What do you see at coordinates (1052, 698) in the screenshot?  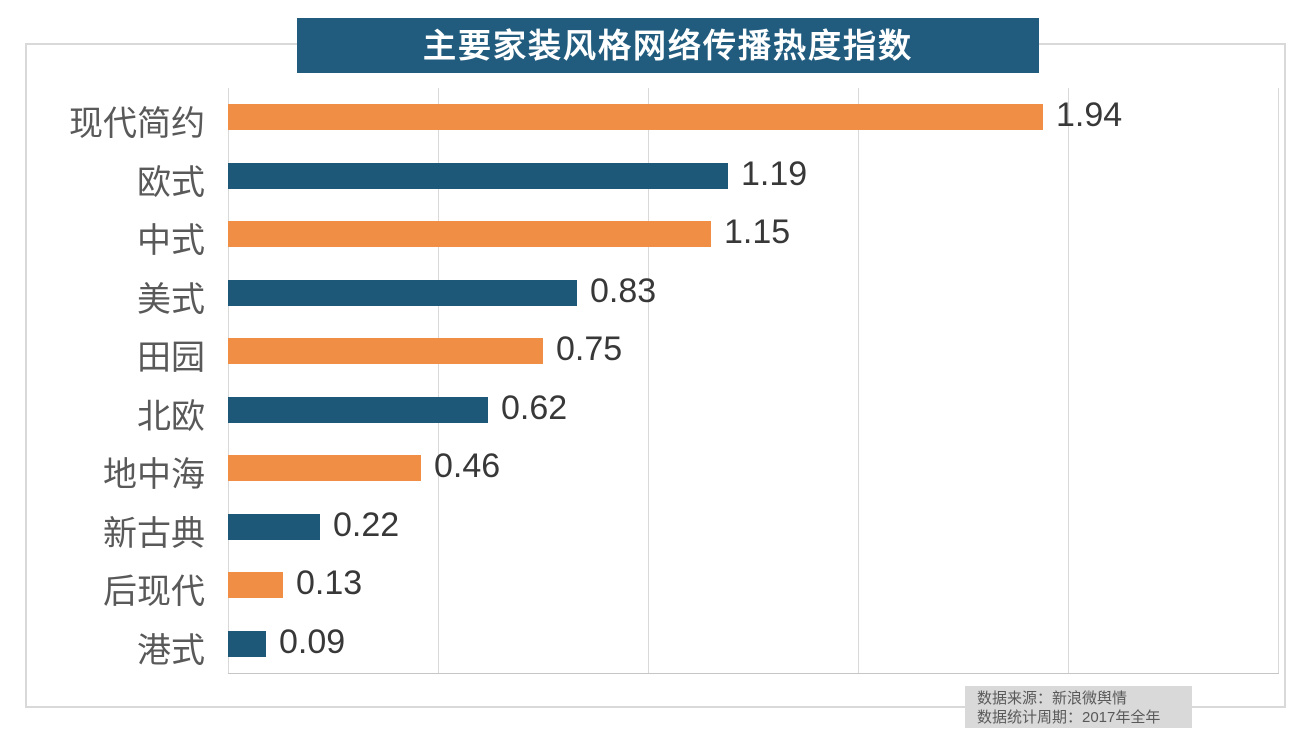 I see `data-source-line: 数据来源：新浪微舆情` at bounding box center [1052, 698].